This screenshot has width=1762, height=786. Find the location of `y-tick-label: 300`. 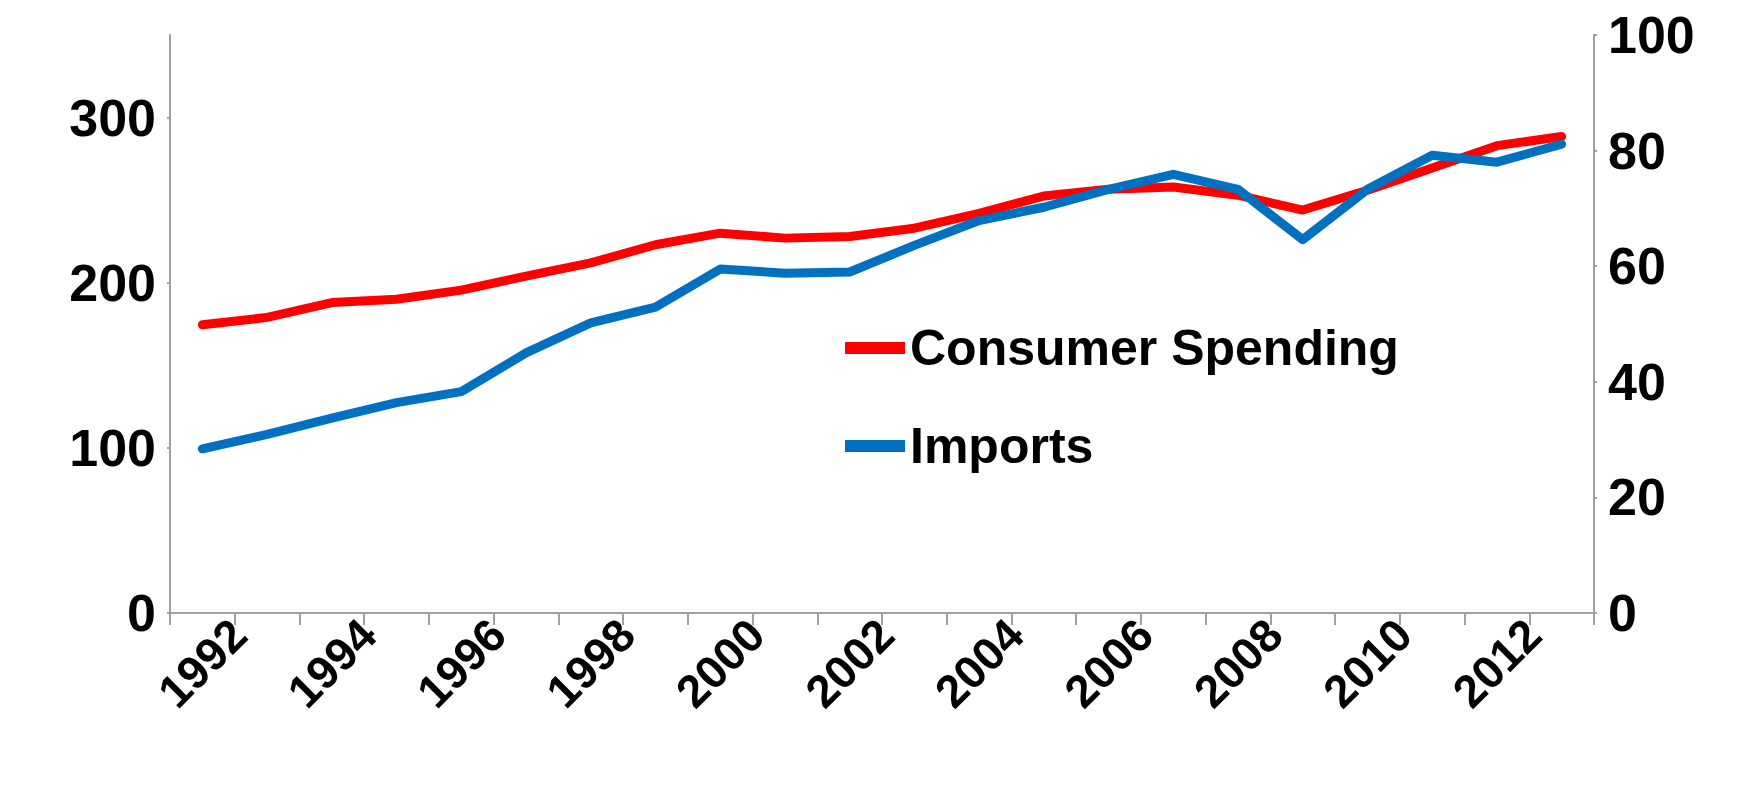

y-tick-label: 300 is located at coordinates (112, 117).